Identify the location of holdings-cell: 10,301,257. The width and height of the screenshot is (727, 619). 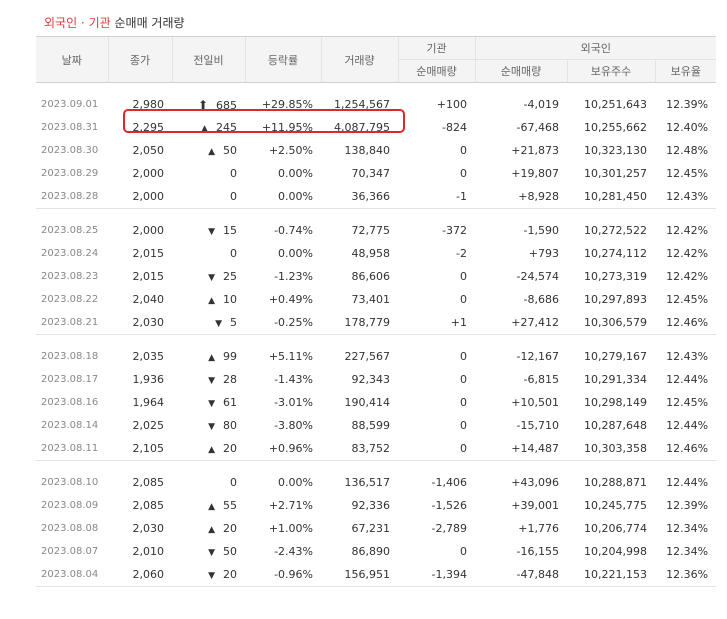
(615, 173).